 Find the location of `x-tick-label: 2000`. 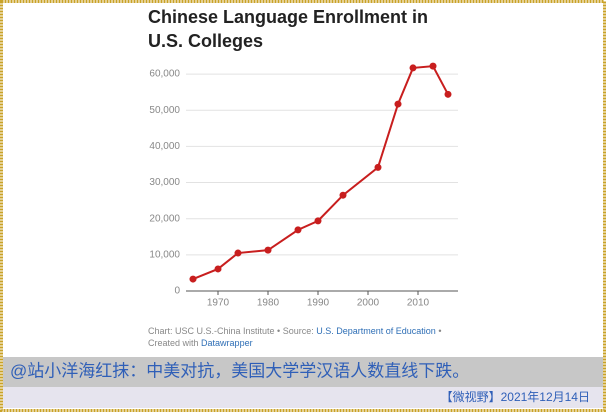

x-tick-label: 2000 is located at coordinates (368, 303).